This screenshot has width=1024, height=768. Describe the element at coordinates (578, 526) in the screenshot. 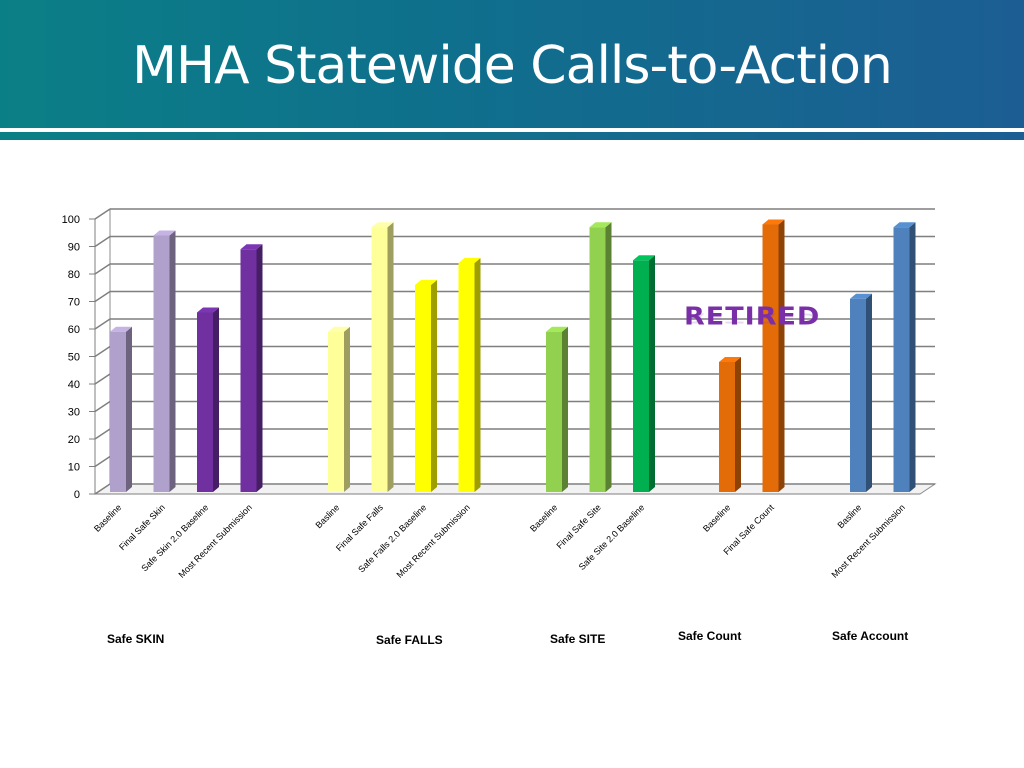

I see `x-tick-label: Final Safe Site` at that location.